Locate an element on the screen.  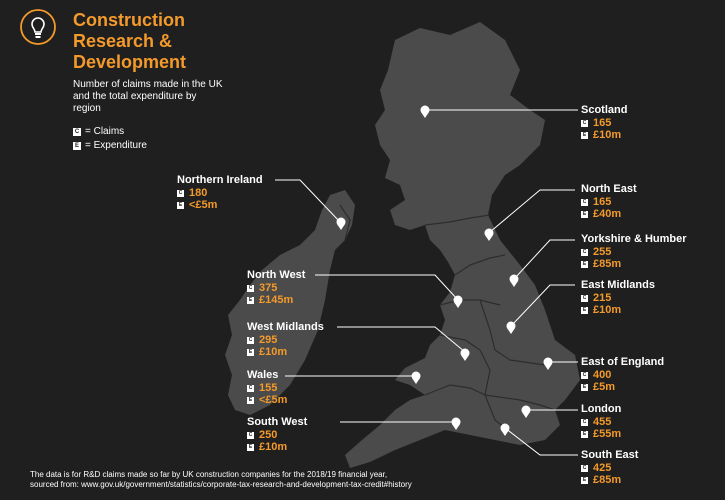
lightbulb-icon is located at coordinates (38, 27).